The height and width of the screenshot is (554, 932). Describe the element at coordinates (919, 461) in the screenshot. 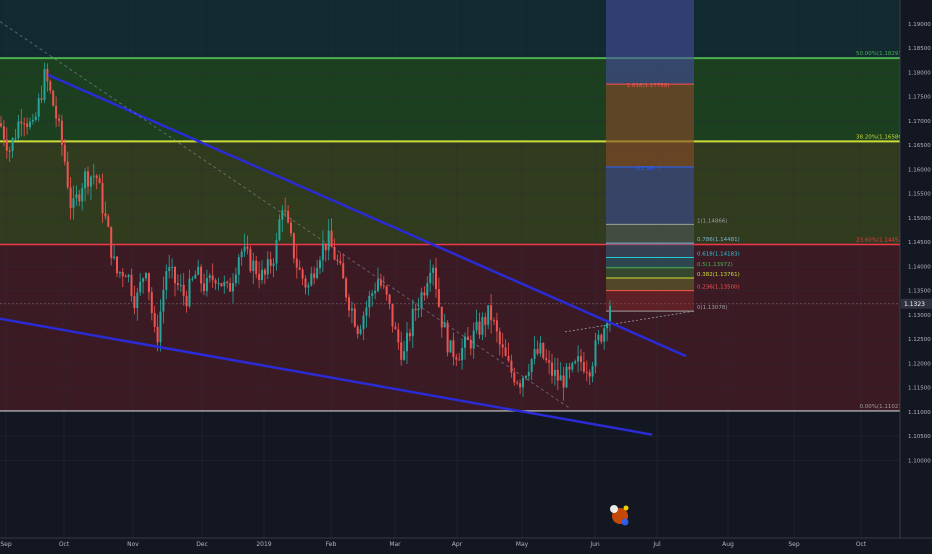

I see `y-tick-label: 1.10000` at that location.